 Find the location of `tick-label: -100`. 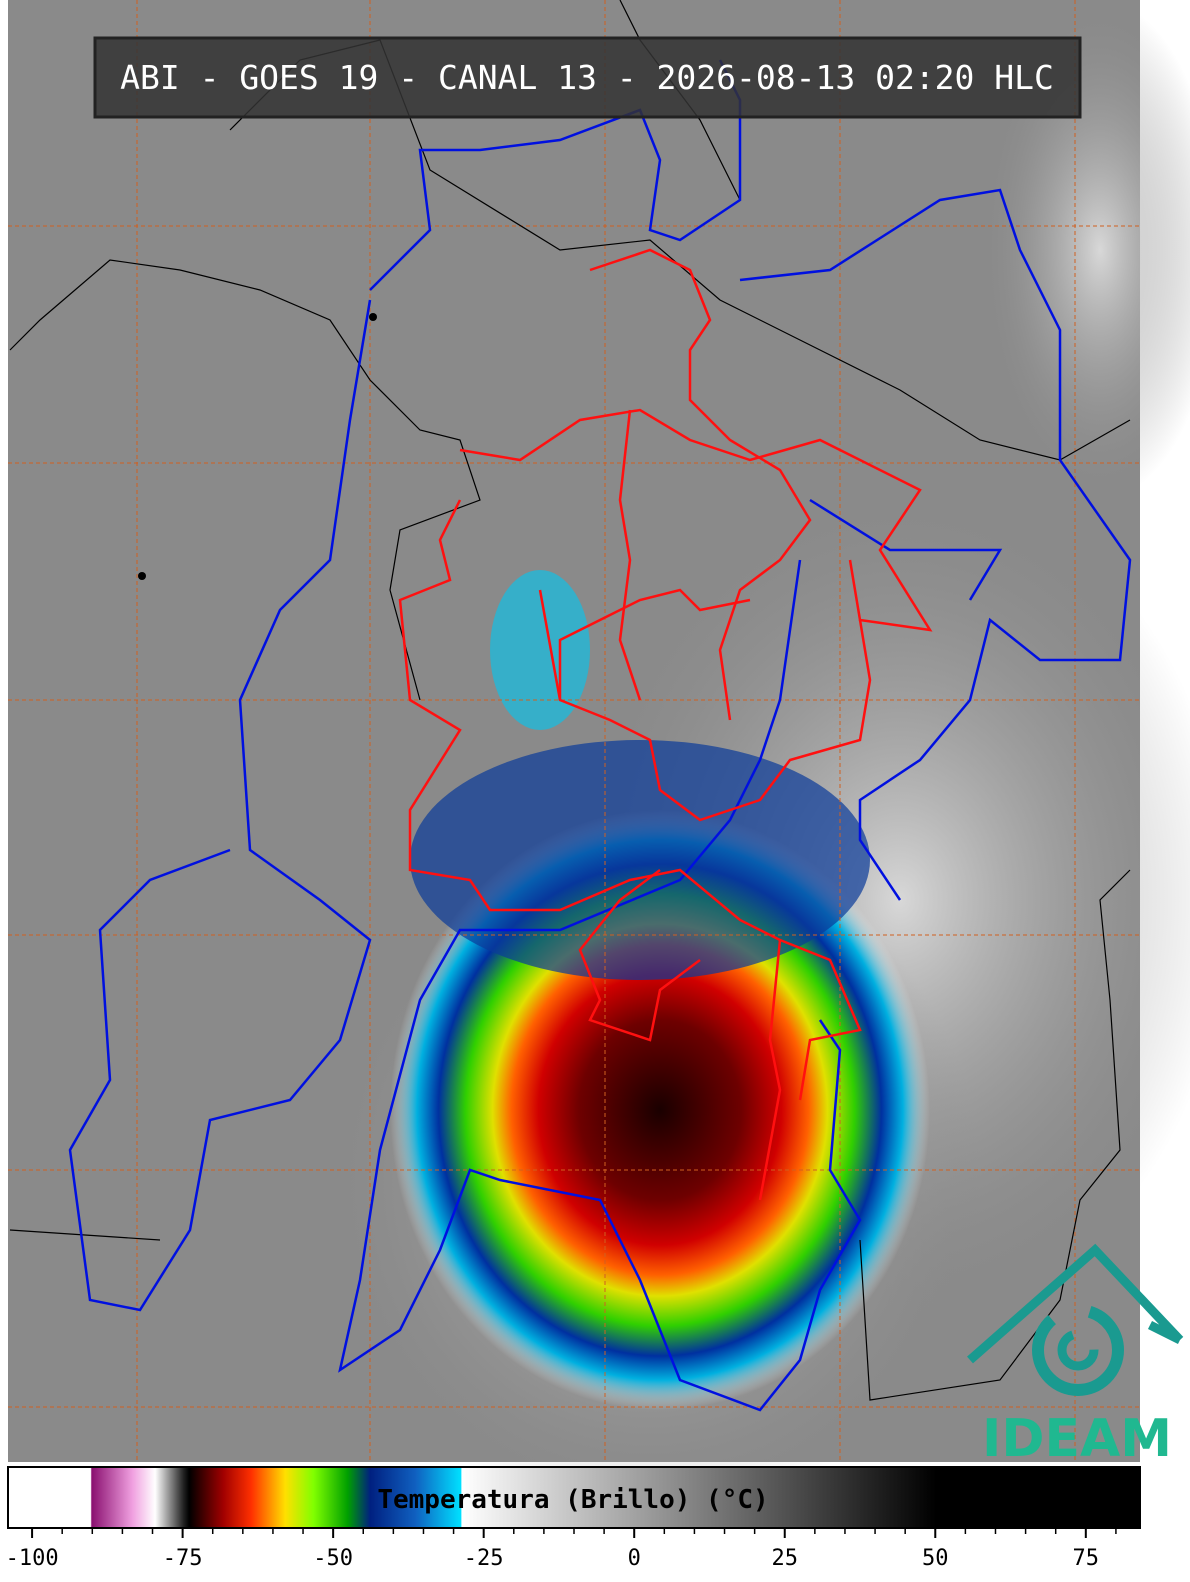

tick-label: -100 is located at coordinates (32, 1558).